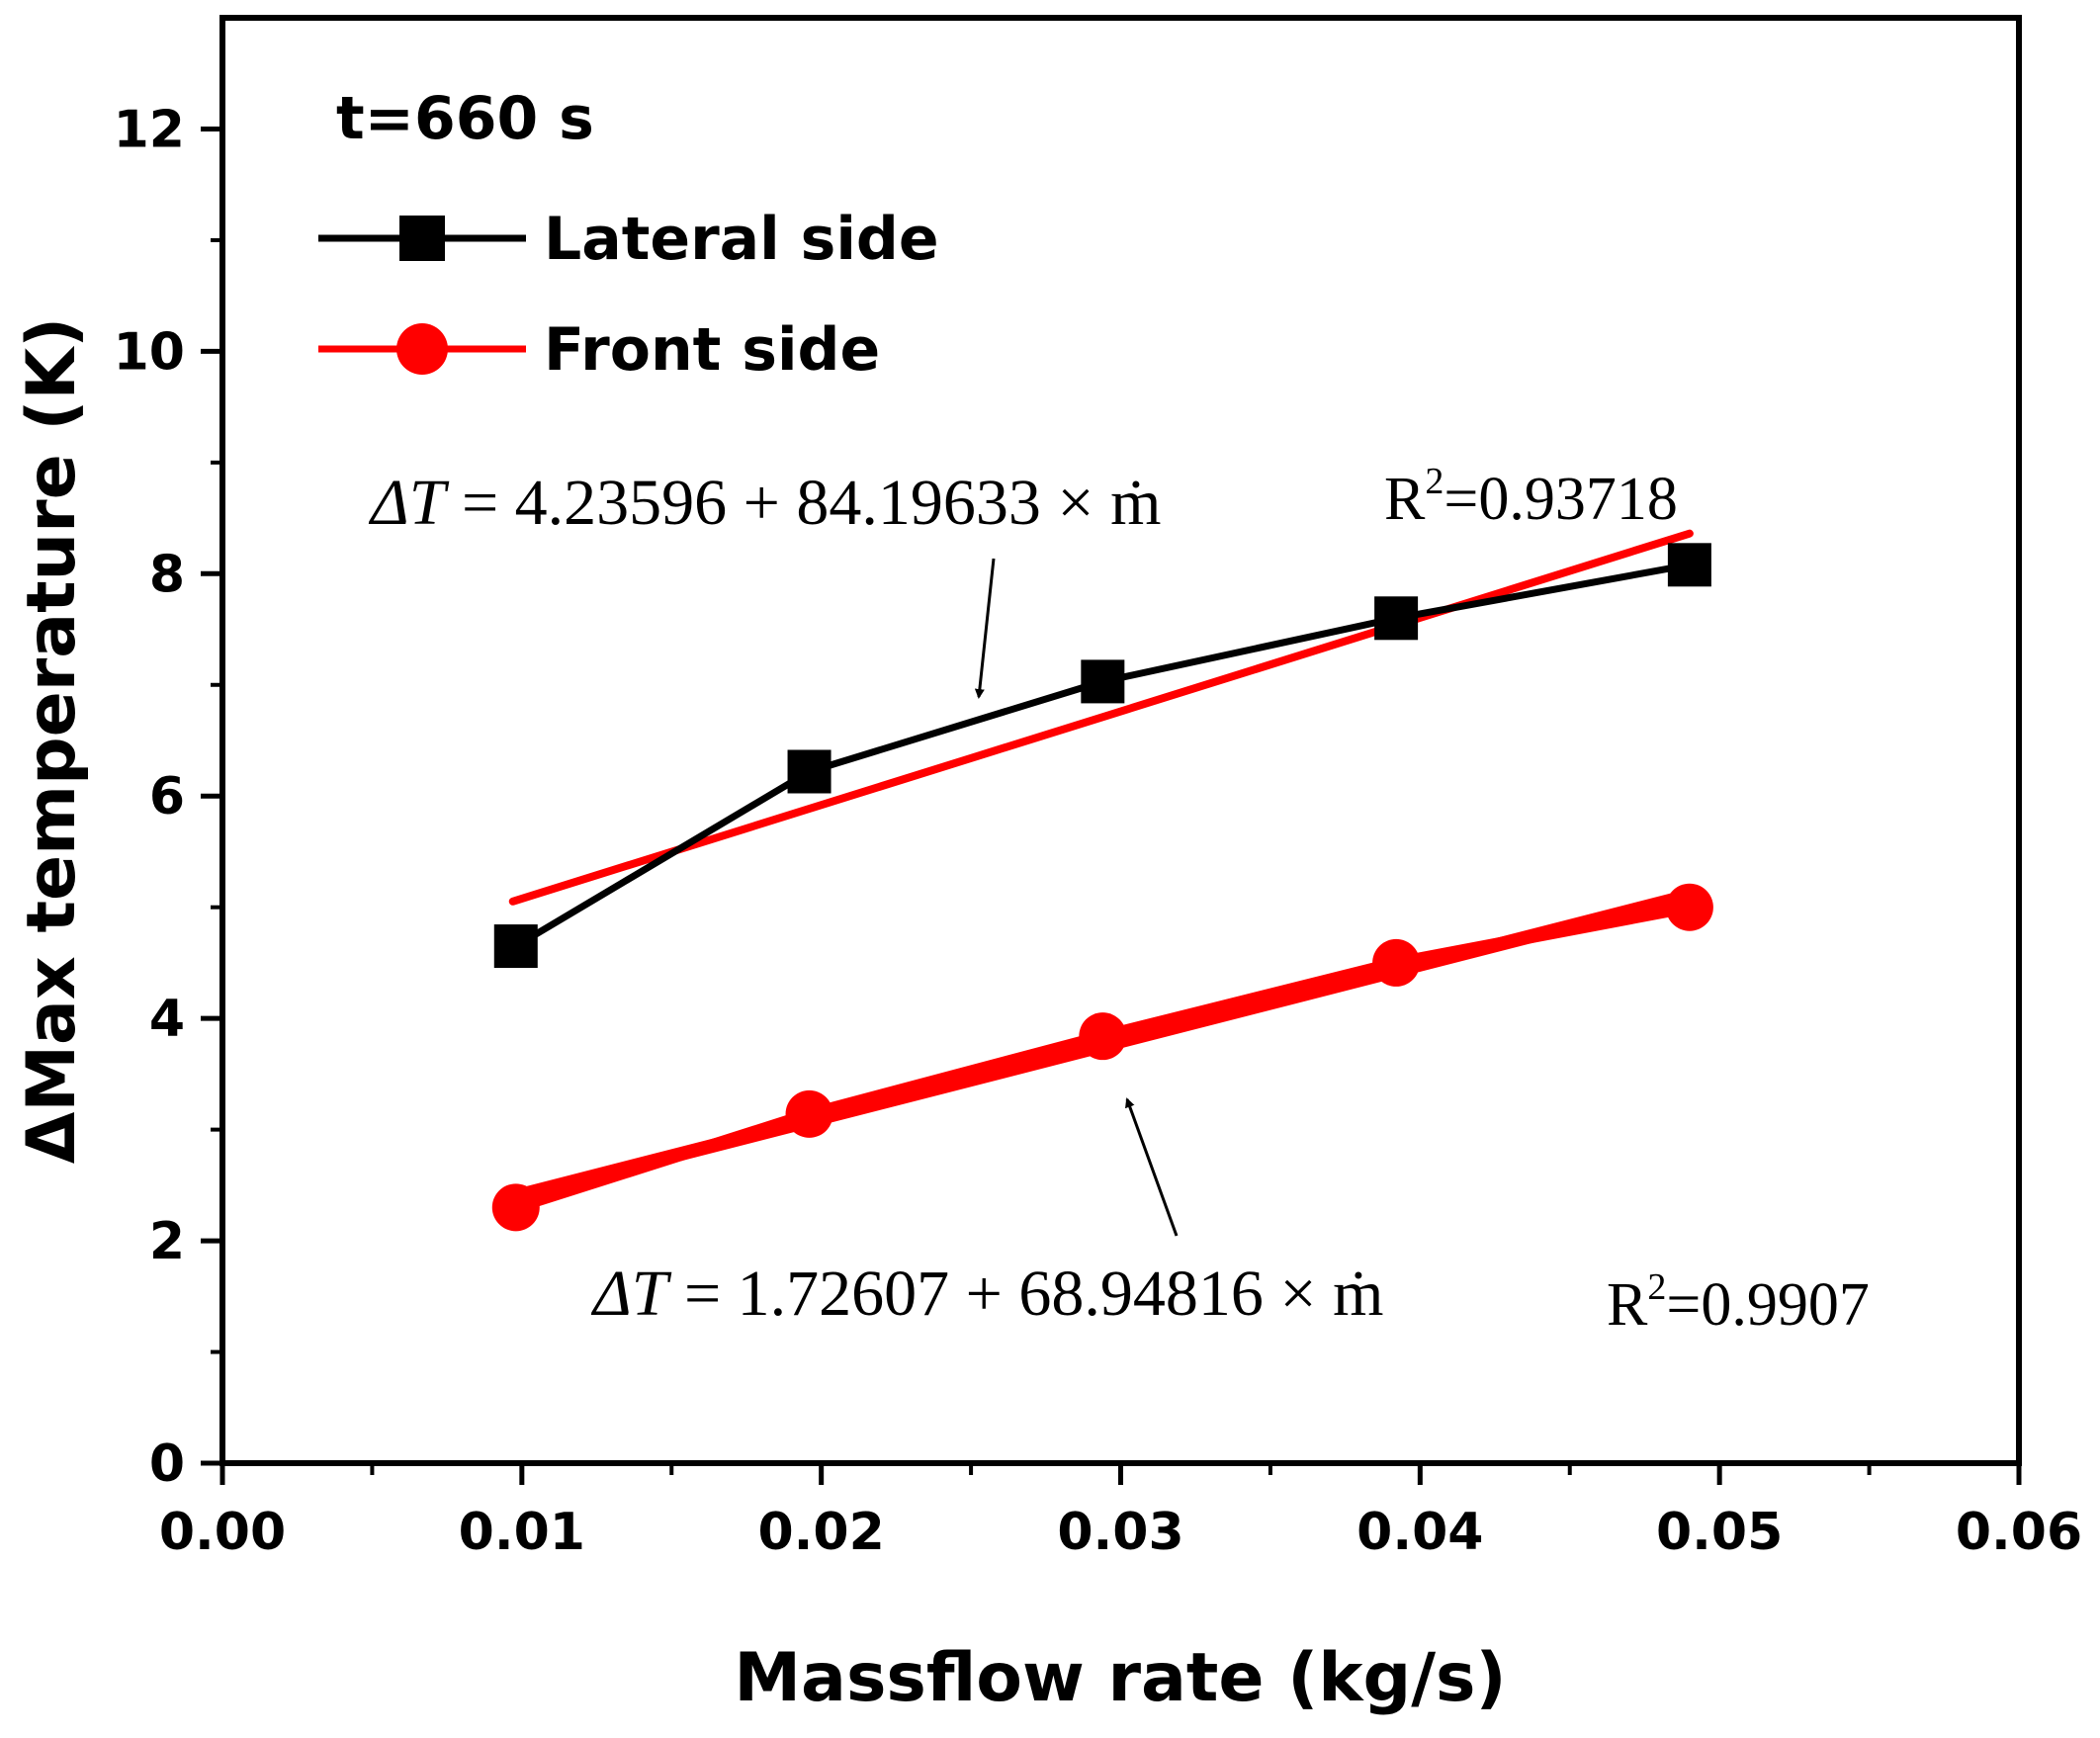 Image resolution: width=2100 pixels, height=1738 pixels. What do you see at coordinates (1025, 1294) in the screenshot?
I see `equation-front-rhs: = 1.72607 + 68.94816 × ṁ` at bounding box center [1025, 1294].